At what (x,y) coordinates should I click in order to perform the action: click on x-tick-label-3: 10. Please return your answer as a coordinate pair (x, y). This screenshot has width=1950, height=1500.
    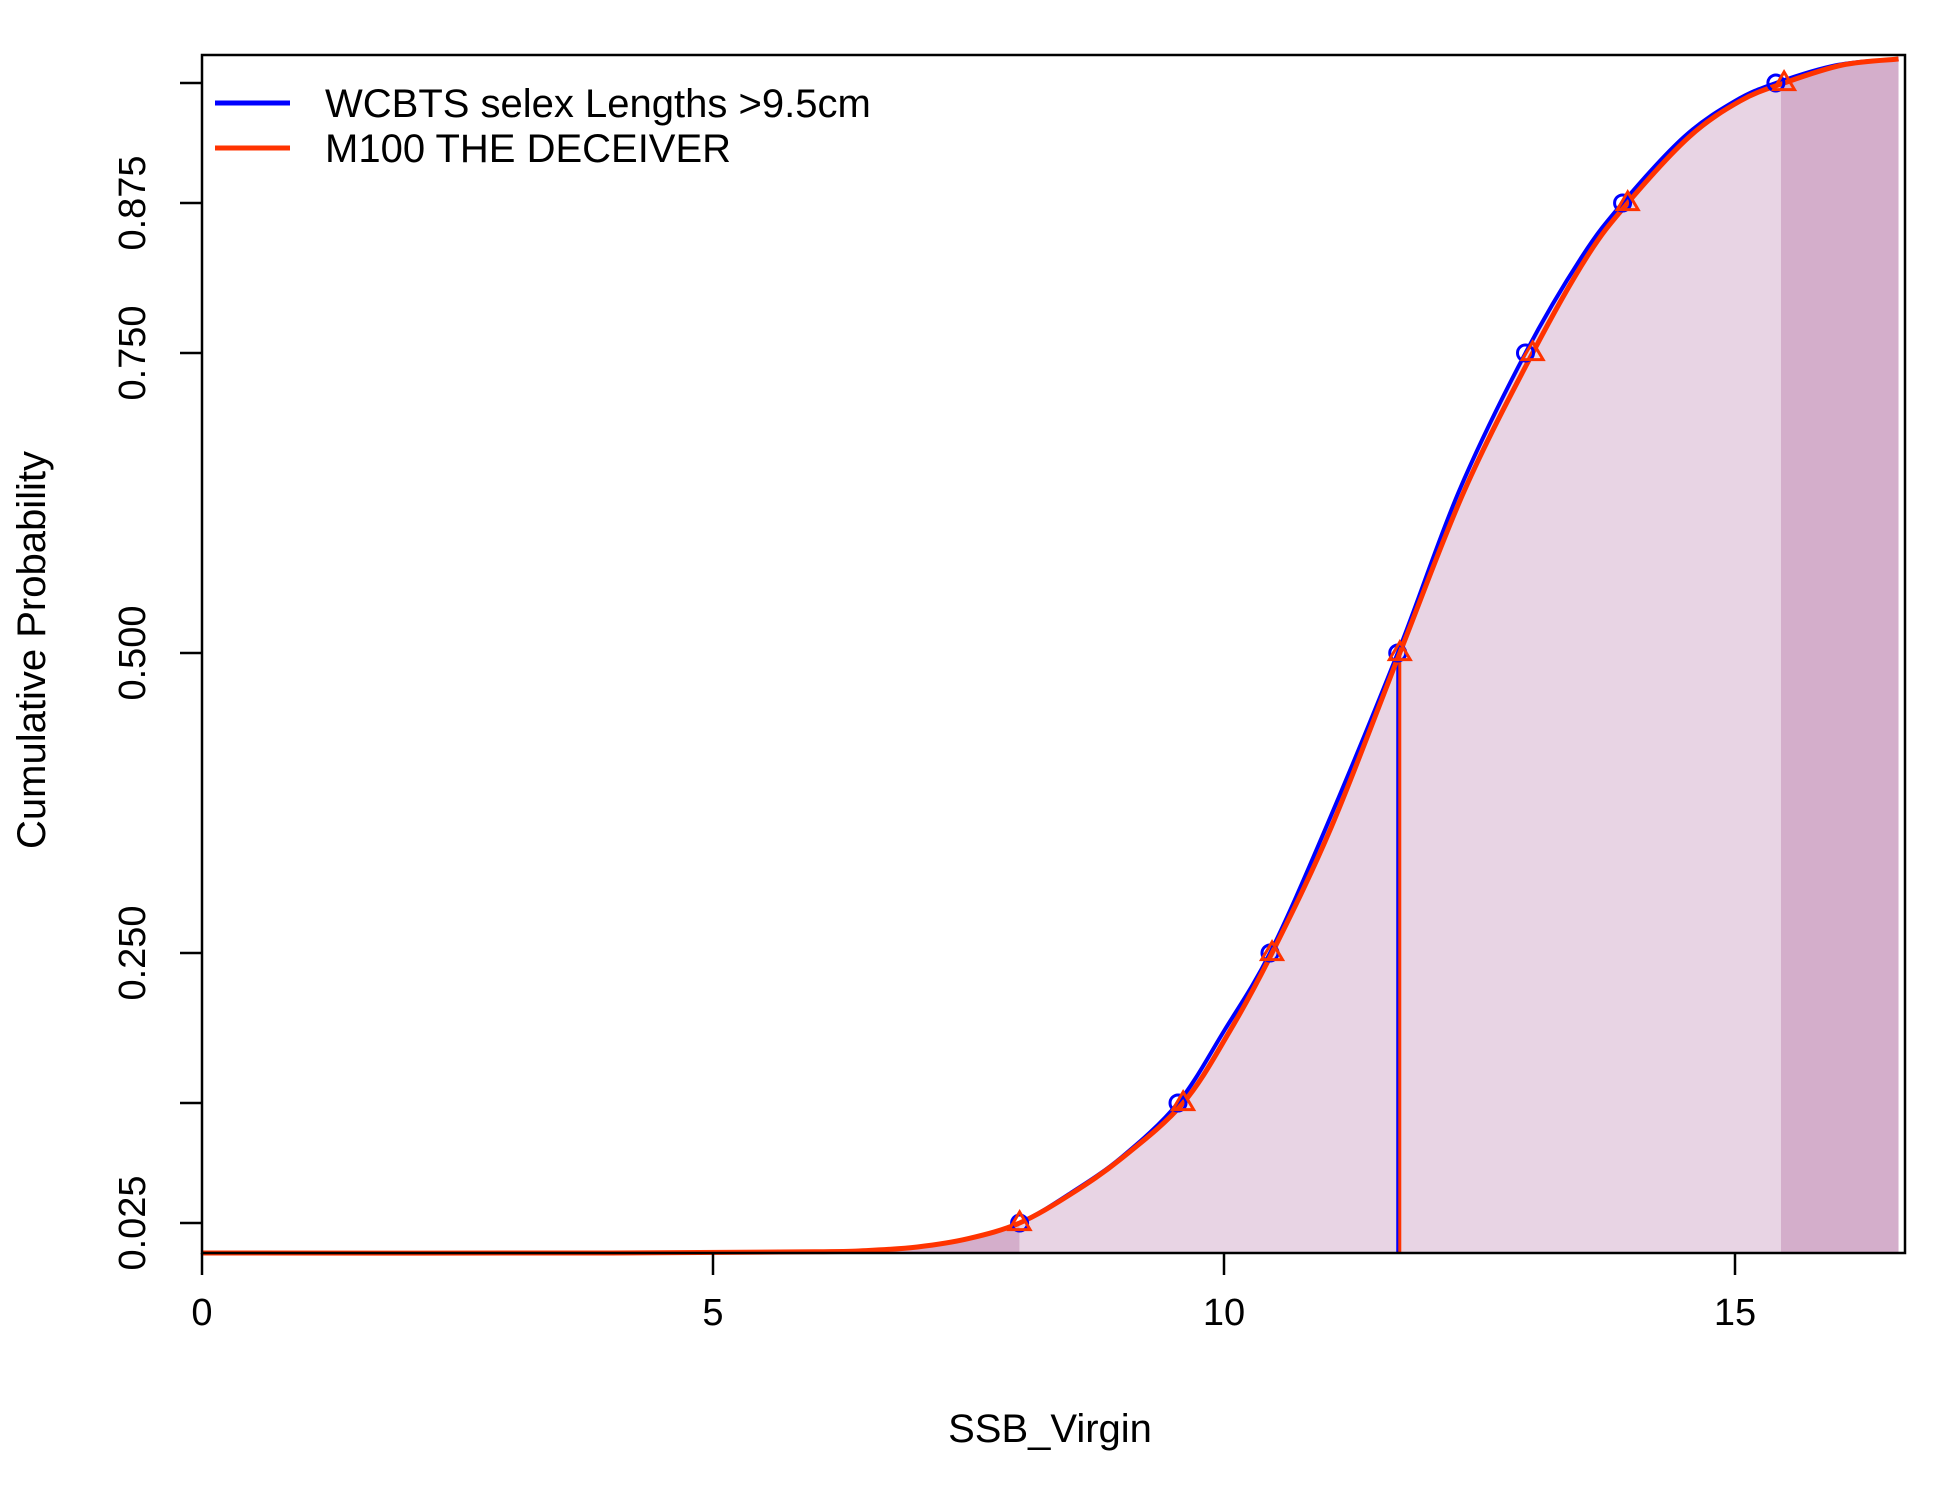
    Looking at the image, I should click on (1224, 1313).